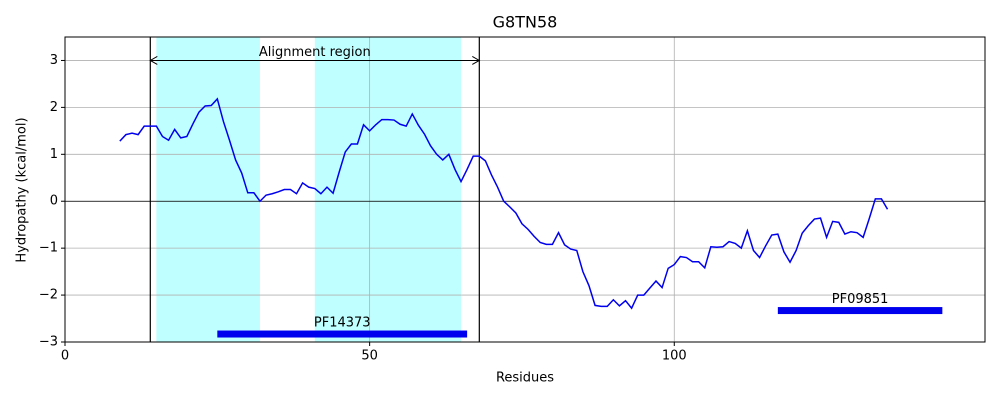 The width and height of the screenshot is (1000, 400). I want to click on y-axis-label: Hydropathy (kcal/mol), so click(22, 189).